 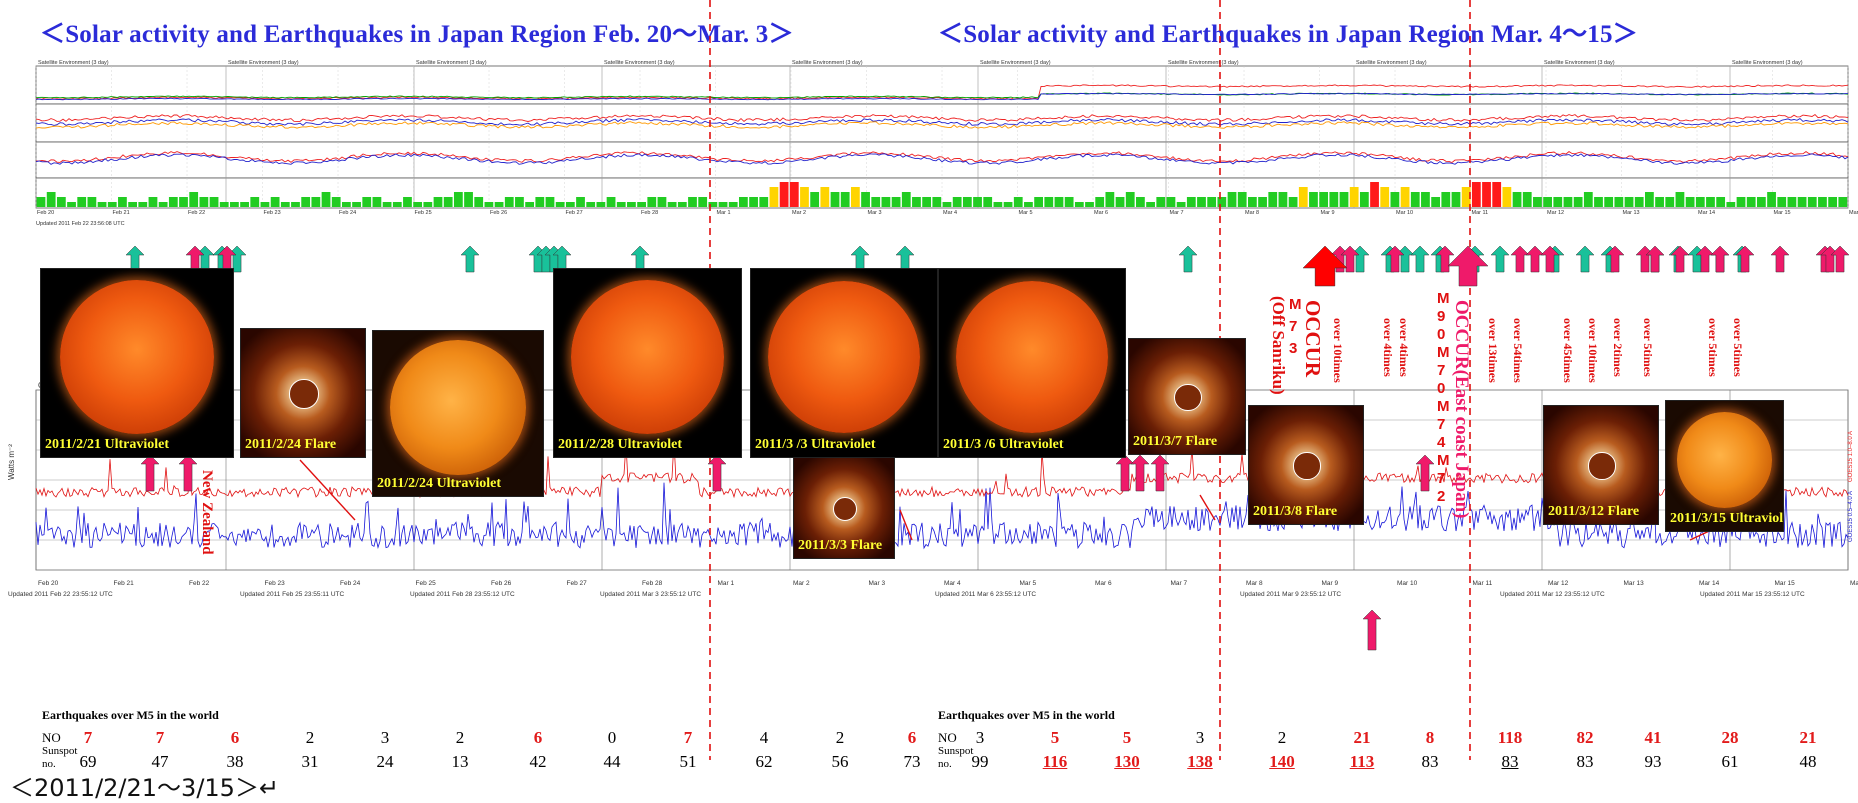 What do you see at coordinates (1282, 737) in the screenshot?
I see `eq-count-16: 2` at bounding box center [1282, 737].